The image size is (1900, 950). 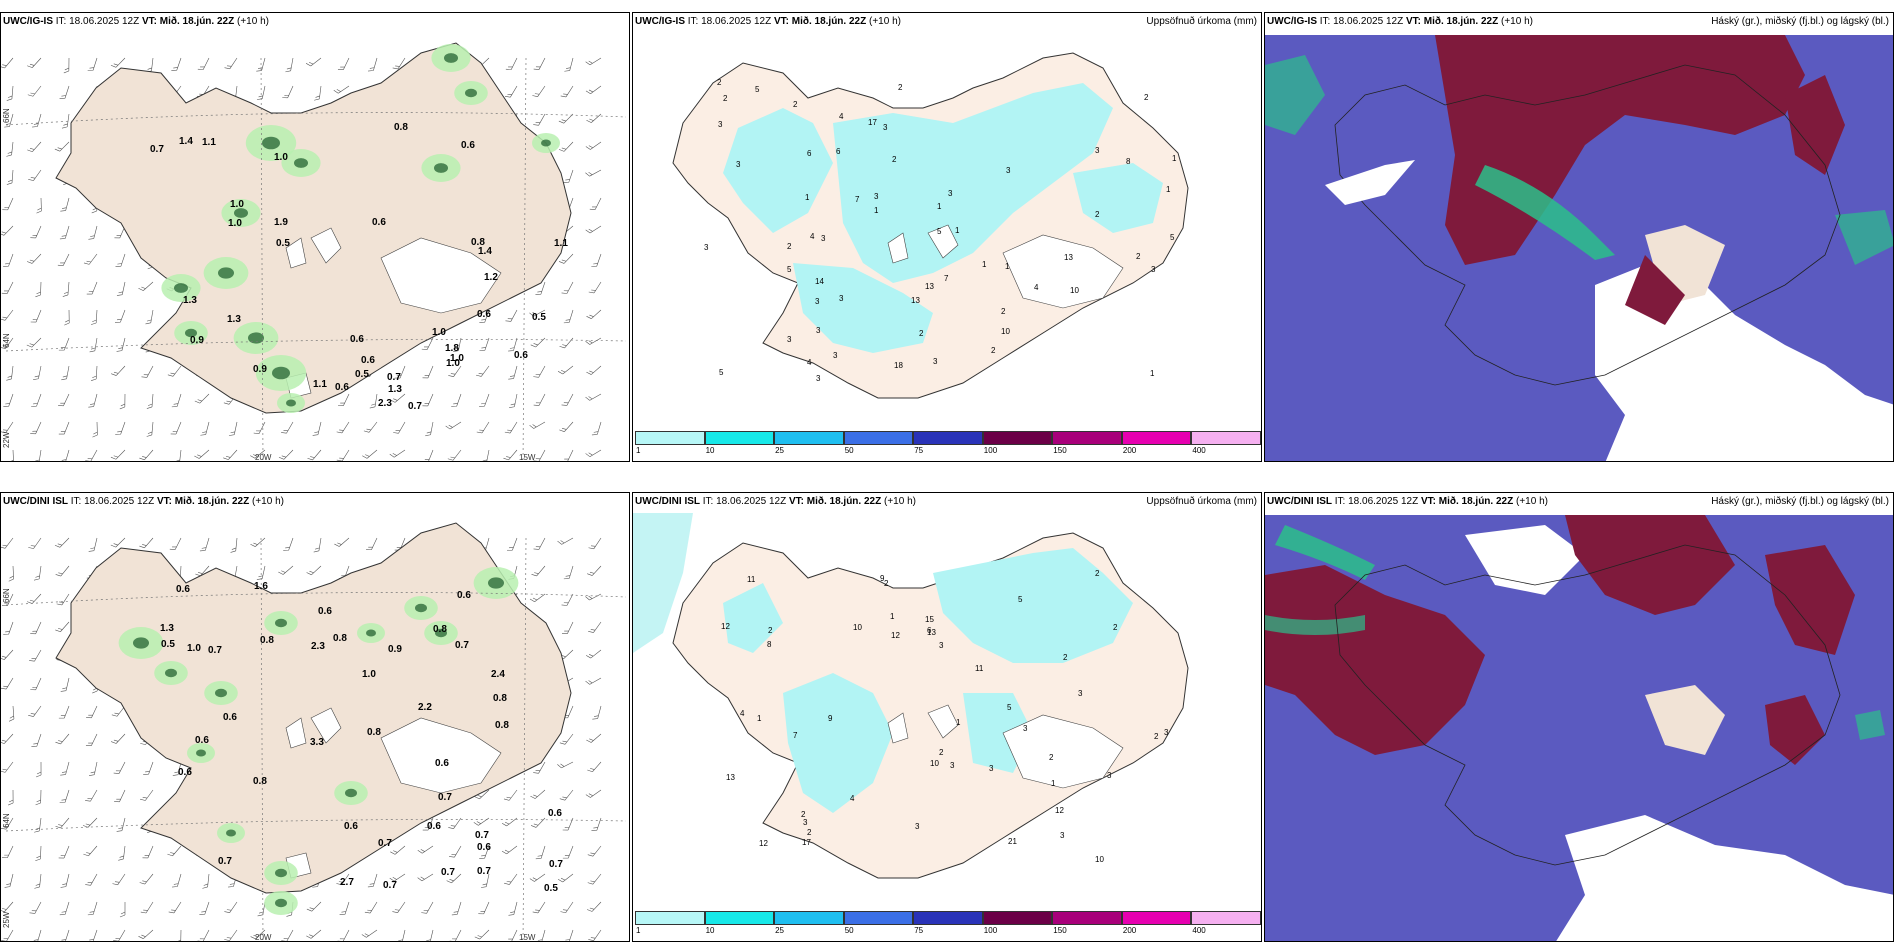 What do you see at coordinates (1156, 918) in the screenshot?
I see `legend-swatch` at bounding box center [1156, 918].